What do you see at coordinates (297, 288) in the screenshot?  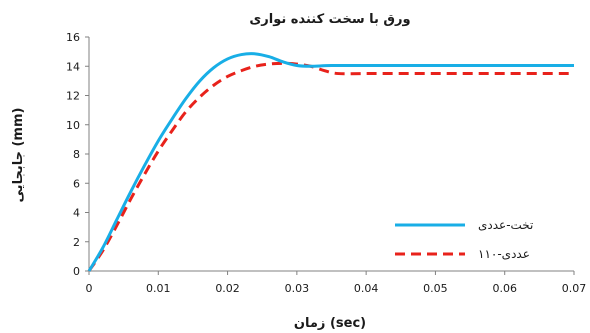 I see `x-tick-label: 0.03` at bounding box center [297, 288].